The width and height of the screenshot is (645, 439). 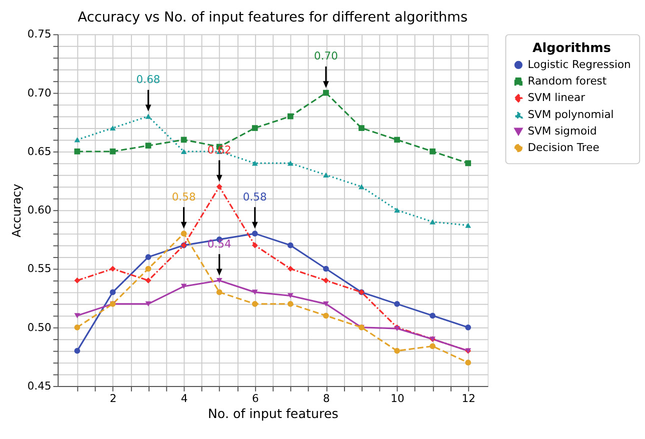 What do you see at coordinates (39, 34) in the screenshot?
I see `y-tick-label: 0.75` at bounding box center [39, 34].